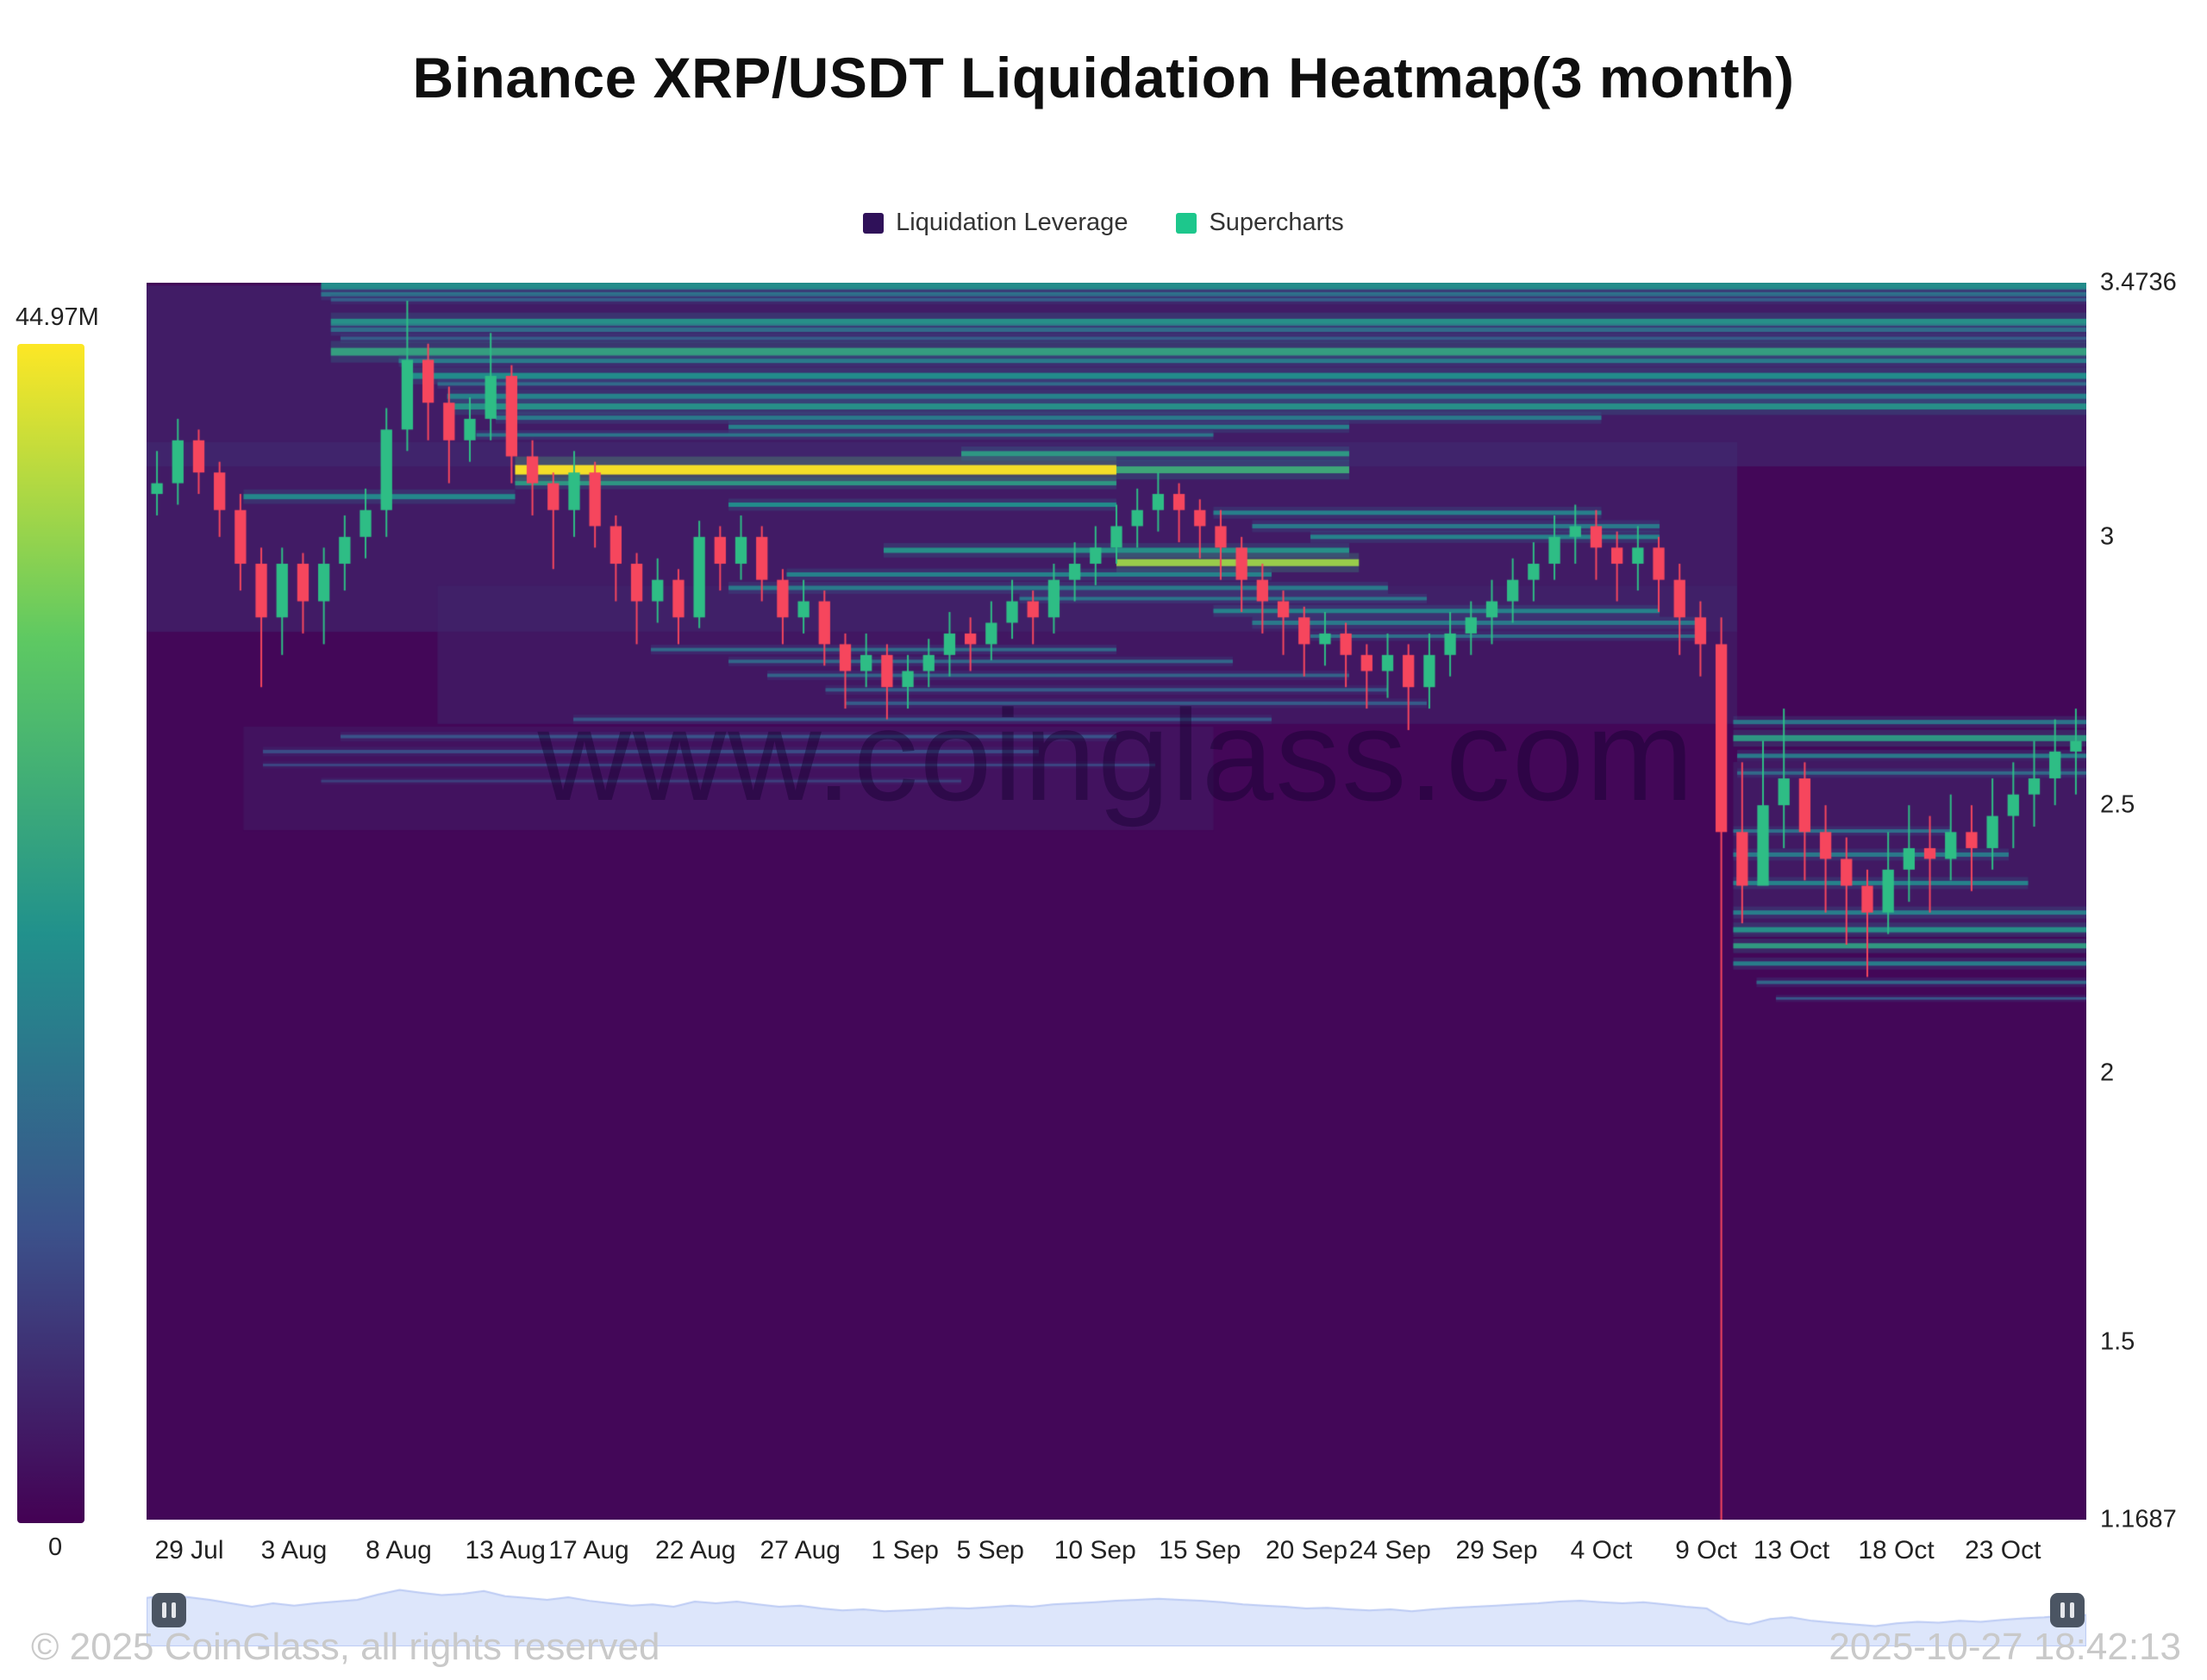 This screenshot has height=1680, width=2207. What do you see at coordinates (57, 317) in the screenshot?
I see `colorbar-max-label: 44.97M` at bounding box center [57, 317].